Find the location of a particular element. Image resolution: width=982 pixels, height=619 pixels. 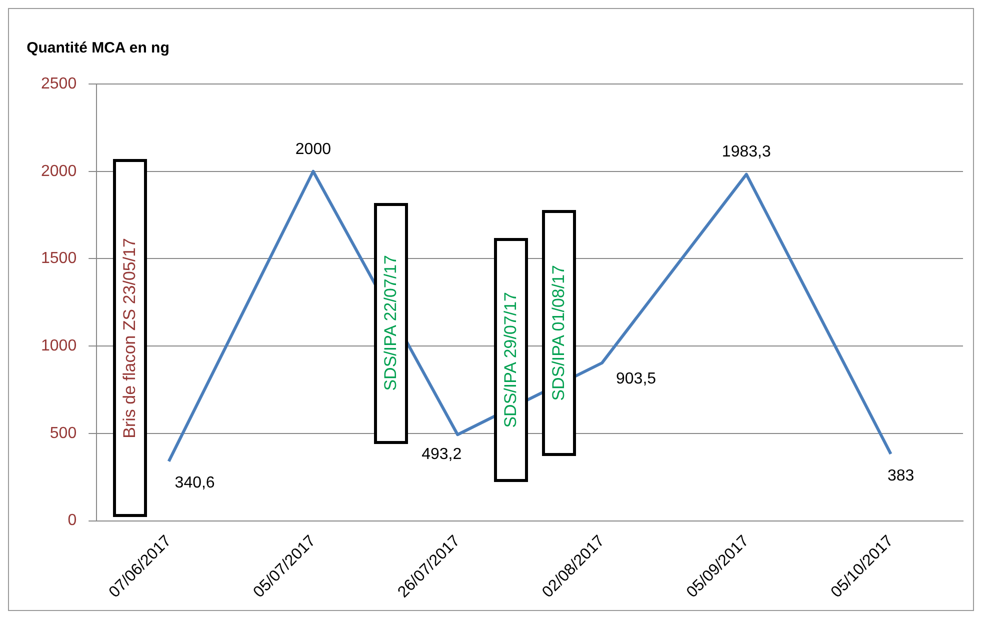

text-box: Bris de flacon ZS 23/05/17 is located at coordinates (129, 338).